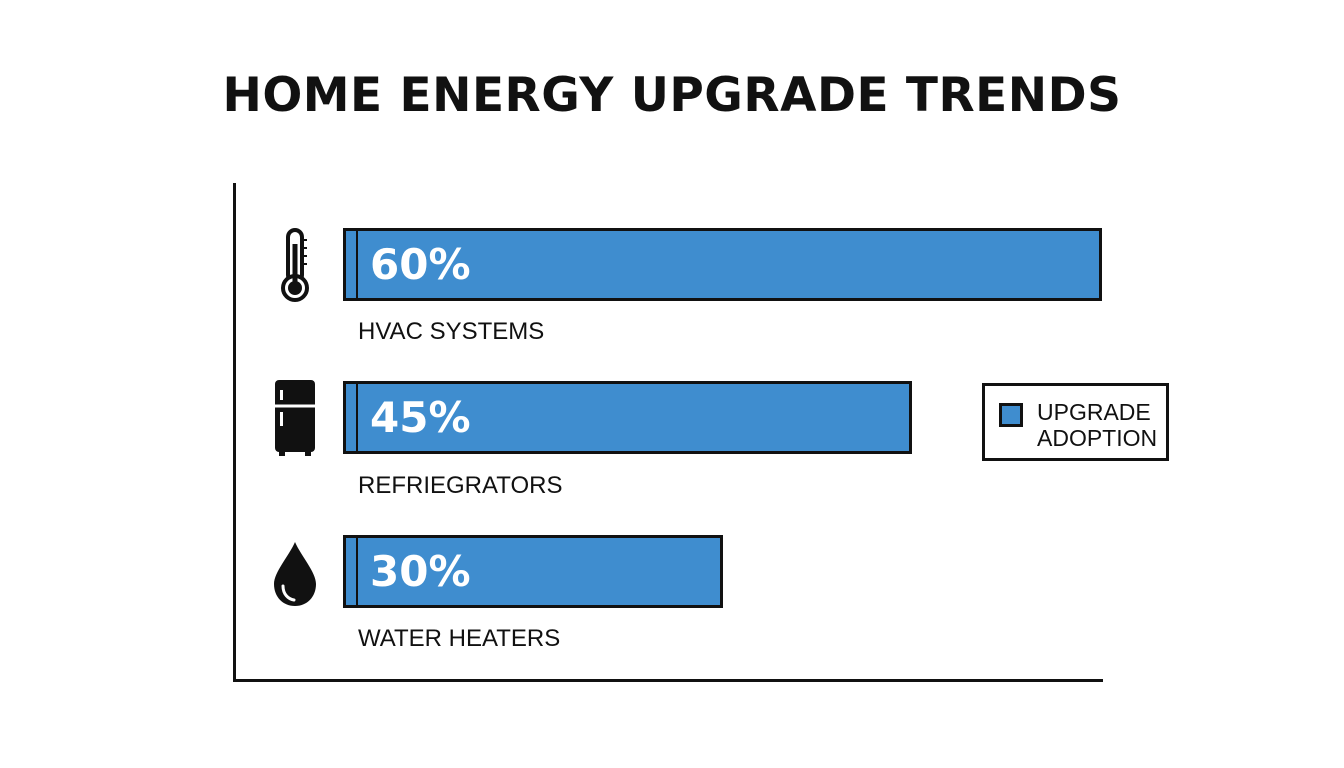  What do you see at coordinates (420, 417) in the screenshot?
I see `bar-value-label: 45%` at bounding box center [420, 417].